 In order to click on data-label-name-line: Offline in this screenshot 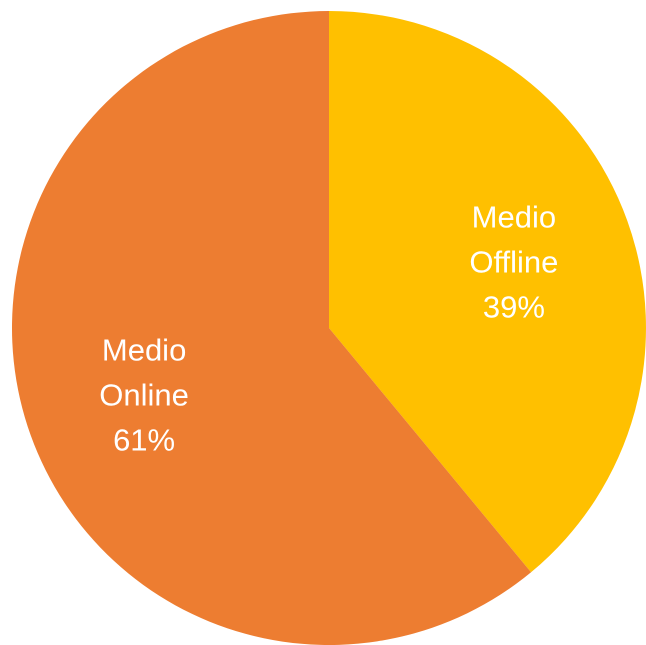, I will do `click(513, 261)`.